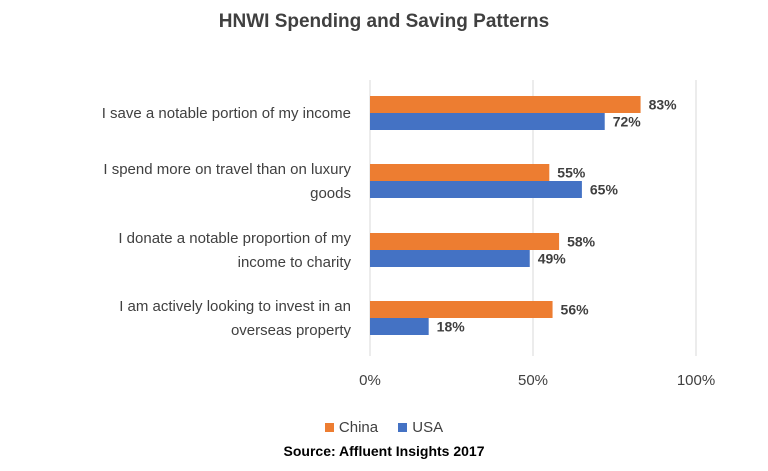 The image size is (768, 471). Describe the element at coordinates (329, 427) in the screenshot. I see `legend-swatch-china` at that location.